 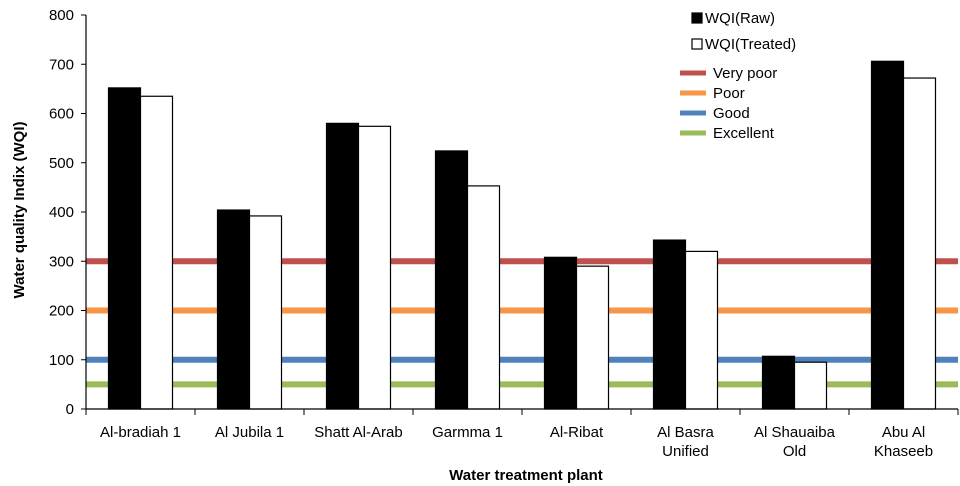 I want to click on legend-swatch-treated, so click(x=697, y=44).